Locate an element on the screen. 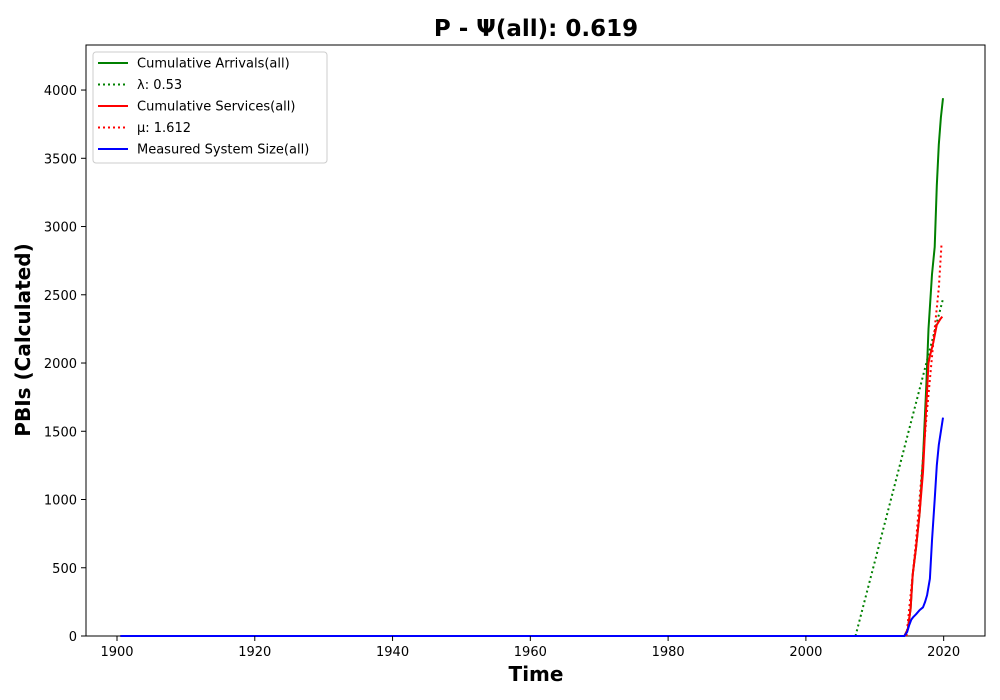 Image resolution: width=1000 pixels, height=700 pixels. y-tick-label: 1000 is located at coordinates (60, 501).